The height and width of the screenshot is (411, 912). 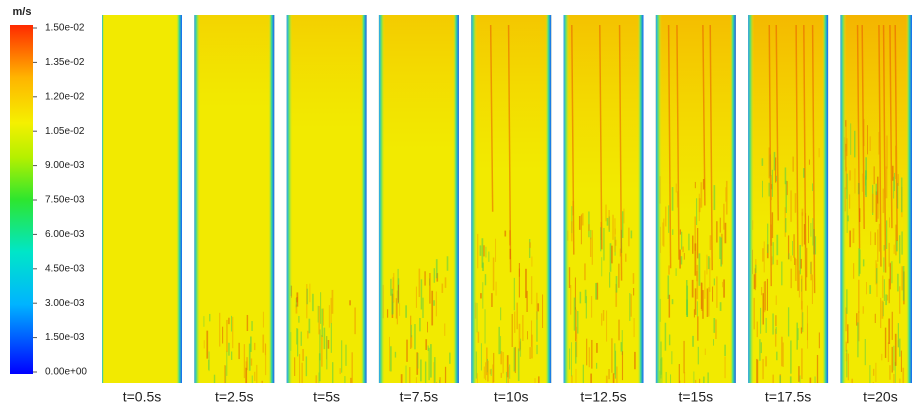 What do you see at coordinates (326, 397) in the screenshot?
I see `panel-label: t=5s` at bounding box center [326, 397].